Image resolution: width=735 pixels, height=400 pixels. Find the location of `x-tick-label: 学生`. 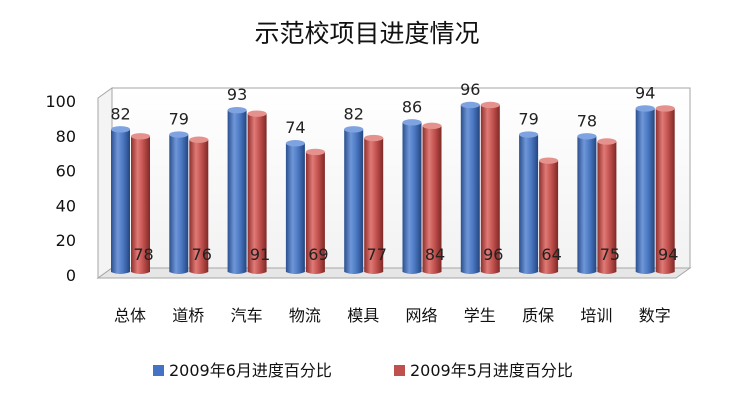

x-tick-label: 学生 is located at coordinates (480, 315).